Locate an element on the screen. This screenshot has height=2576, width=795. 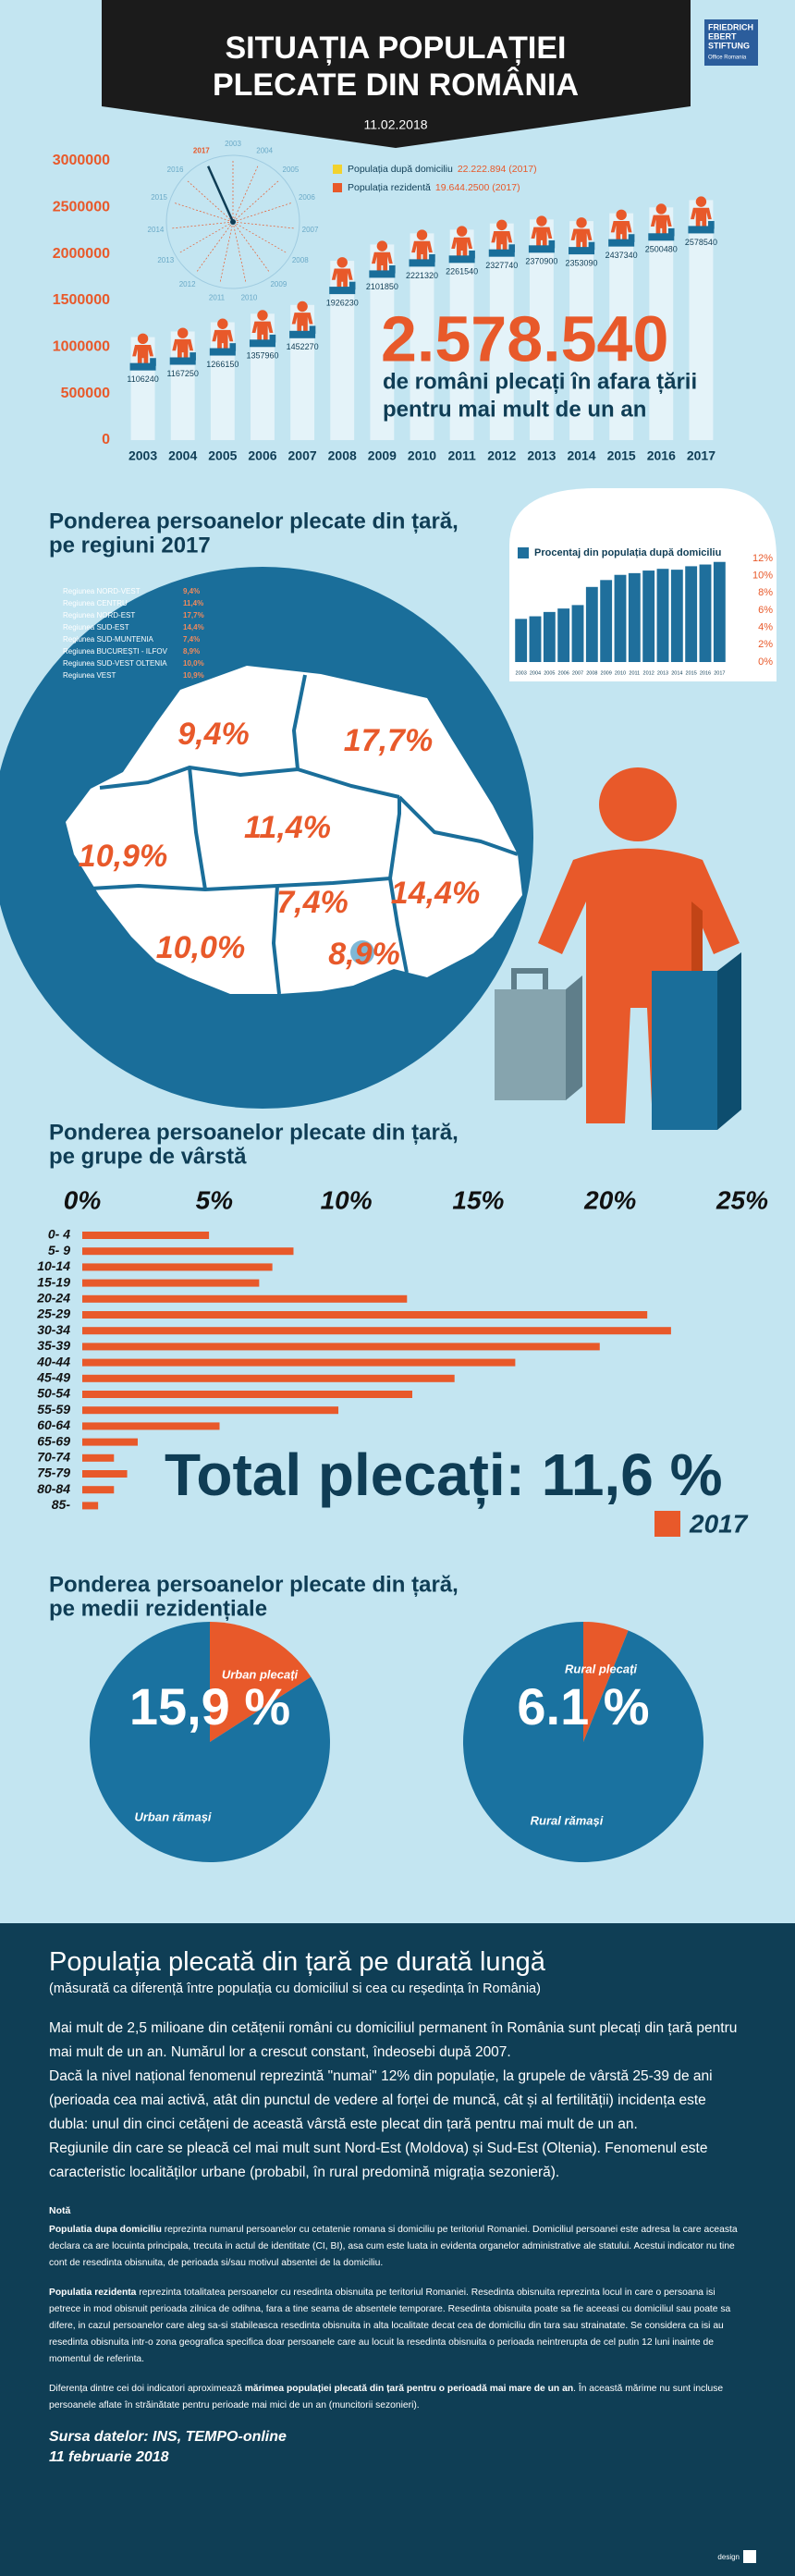
y-tick-label: 3000000 is located at coordinates (81, 160).